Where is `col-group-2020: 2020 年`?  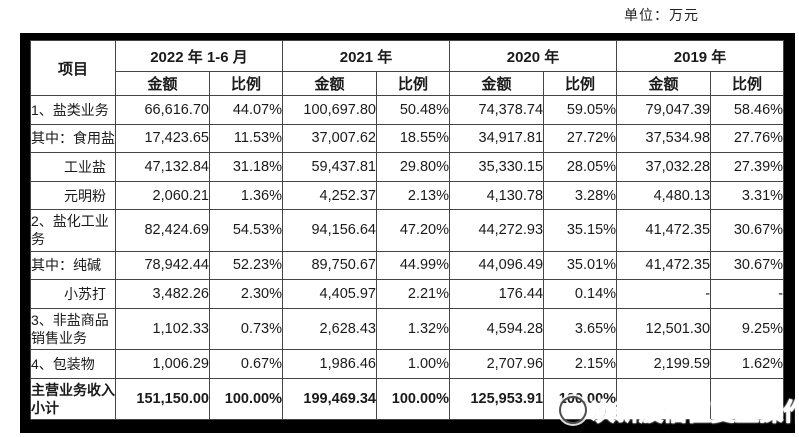
col-group-2020: 2020 年 is located at coordinates (533, 56).